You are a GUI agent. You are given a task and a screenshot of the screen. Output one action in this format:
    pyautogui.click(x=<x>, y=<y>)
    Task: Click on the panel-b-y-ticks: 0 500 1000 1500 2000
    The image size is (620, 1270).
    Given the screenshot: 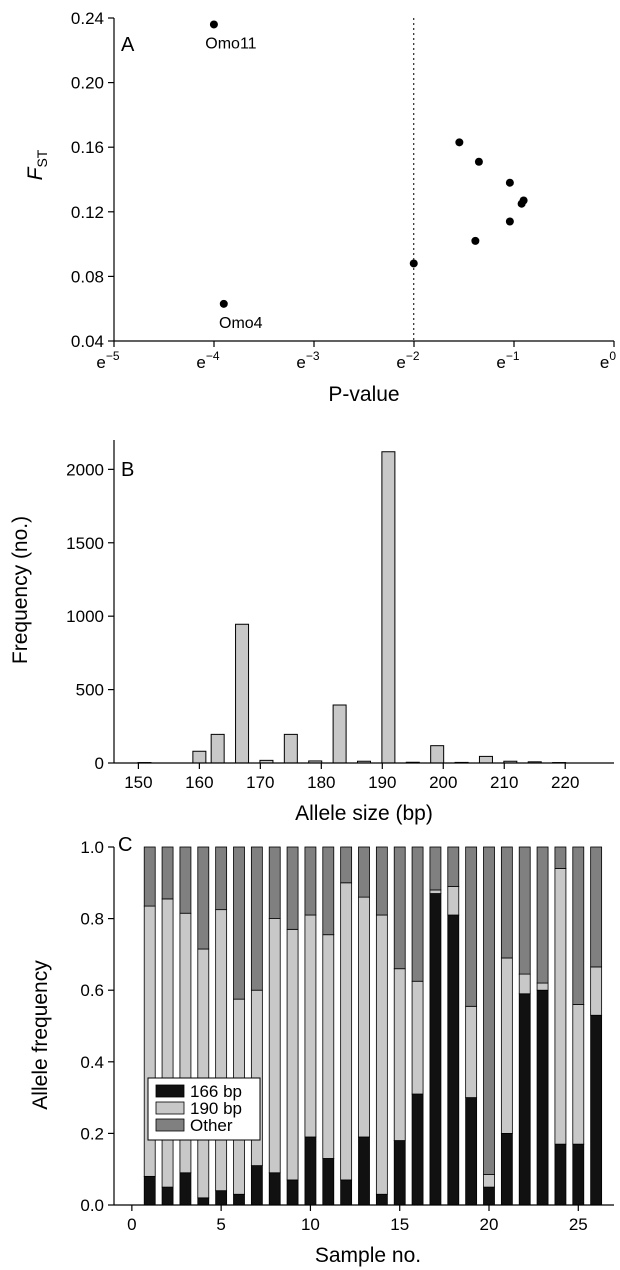 What is the action you would take?
    pyautogui.click(x=90, y=616)
    